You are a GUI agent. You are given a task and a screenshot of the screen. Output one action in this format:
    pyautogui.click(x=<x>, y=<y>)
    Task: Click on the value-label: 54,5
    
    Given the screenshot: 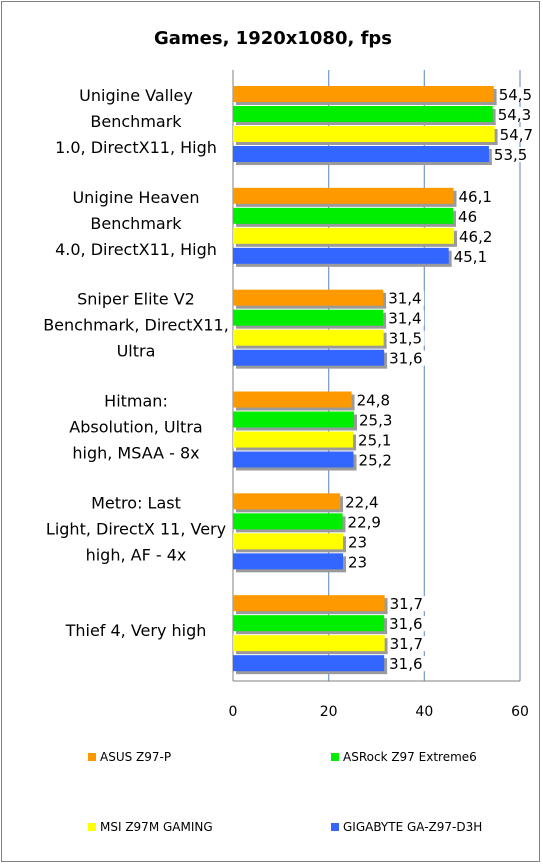 What is the action you would take?
    pyautogui.click(x=515, y=95)
    